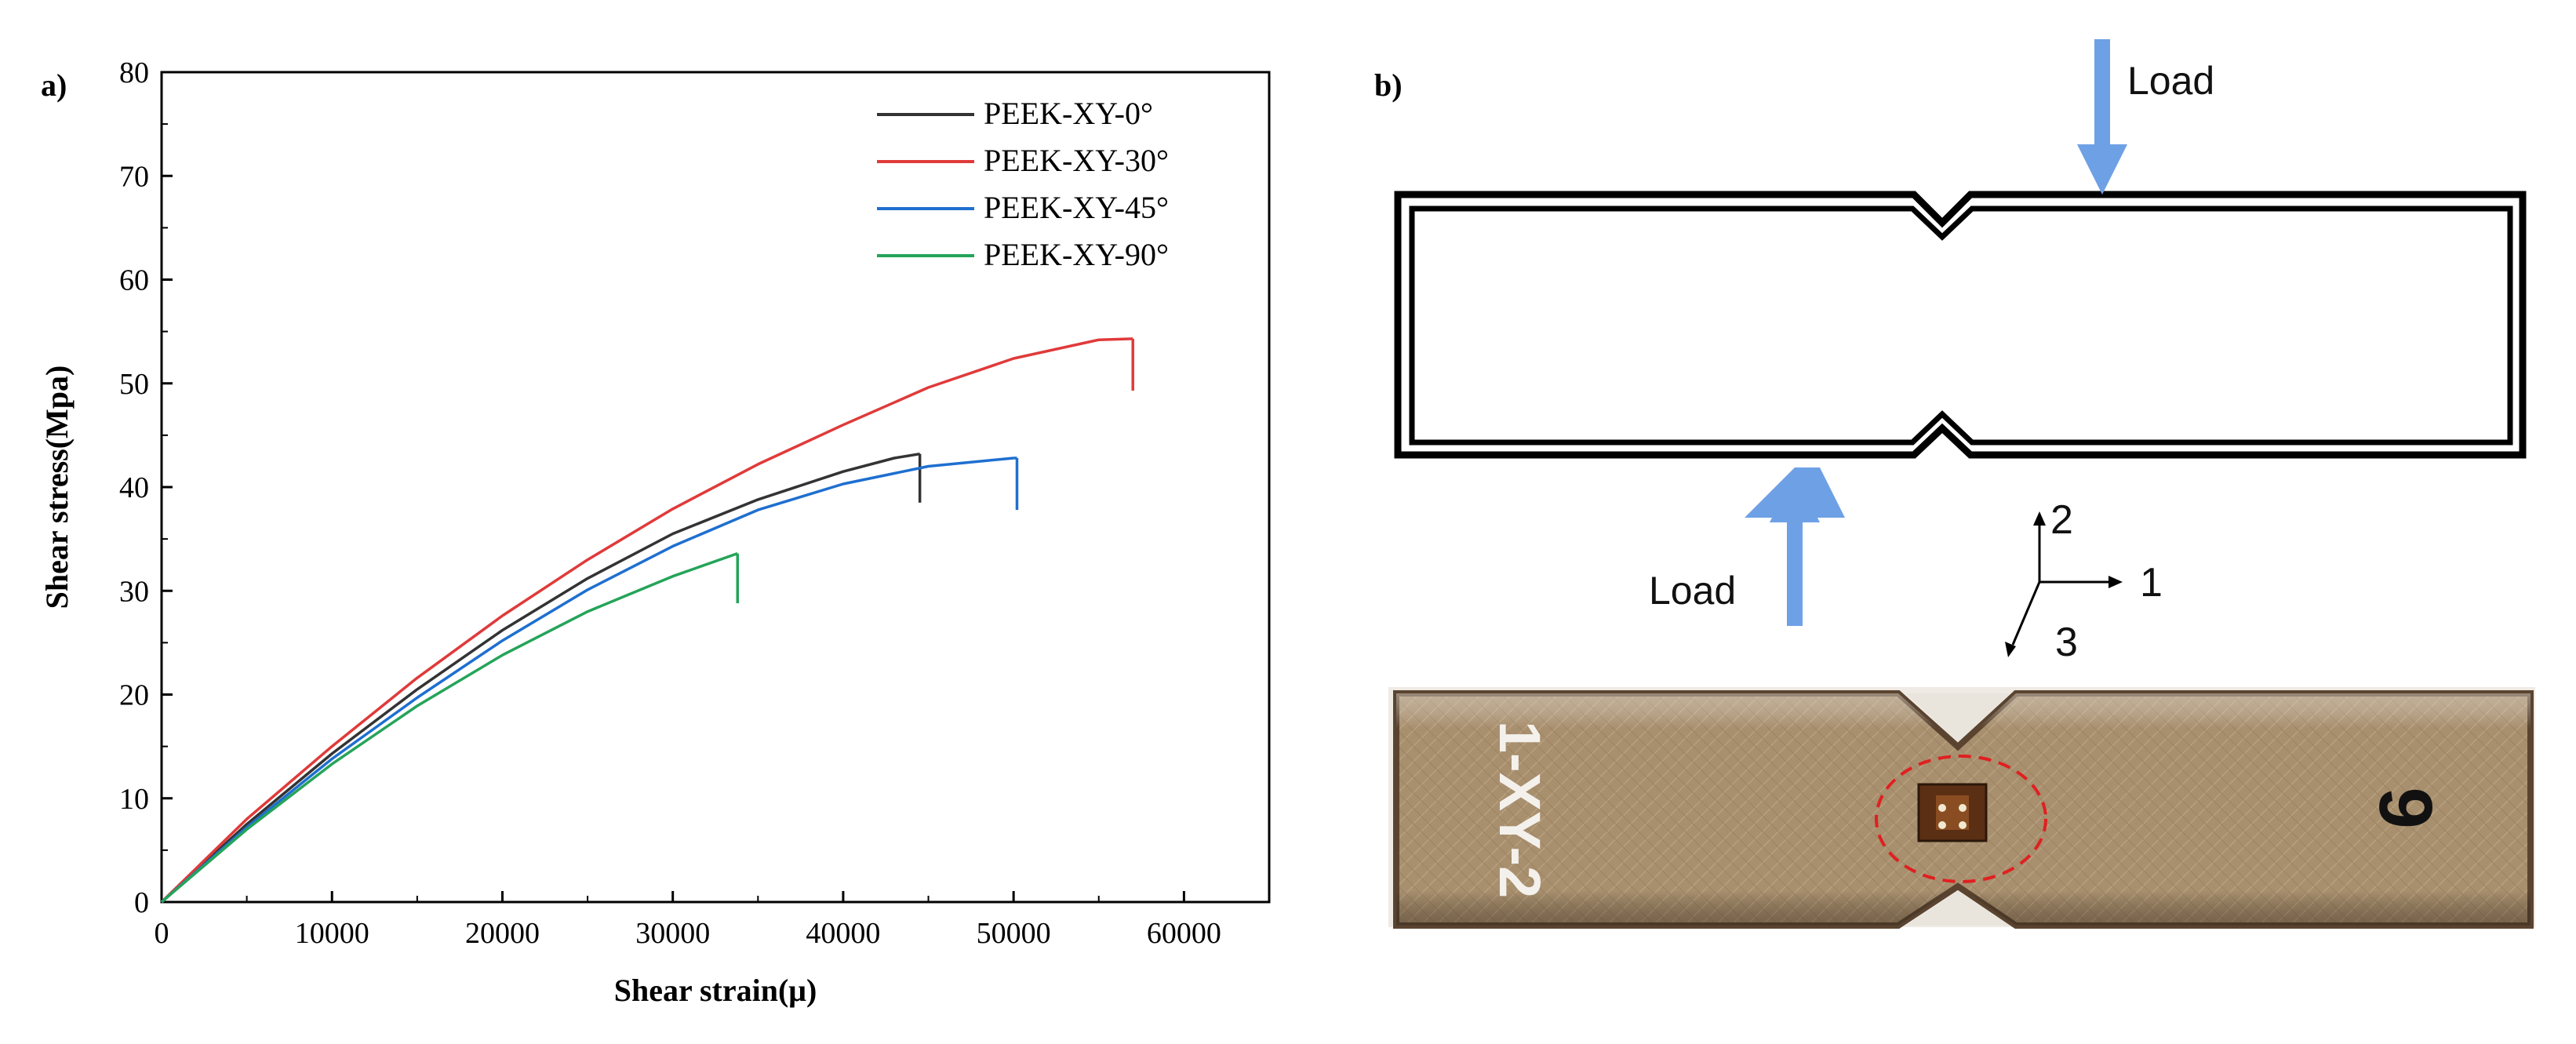 The height and width of the screenshot is (1044, 2576). I want to click on axis-2-label: 2, so click(2061, 520).